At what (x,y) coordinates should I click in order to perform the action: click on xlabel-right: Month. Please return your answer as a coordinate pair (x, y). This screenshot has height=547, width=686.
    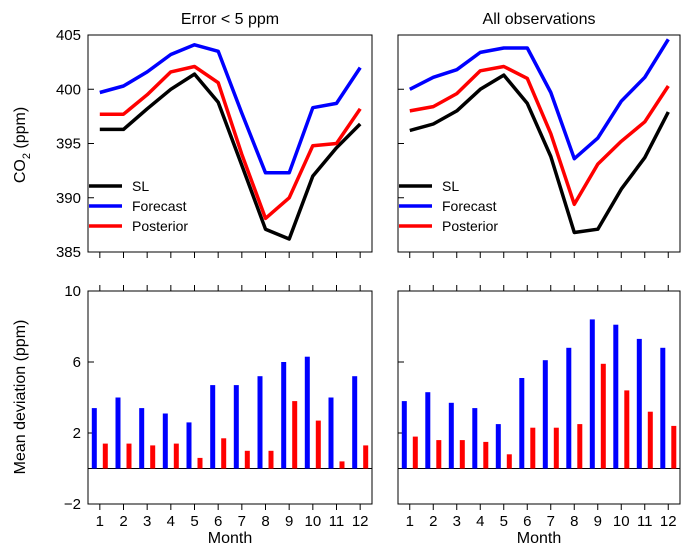
    Looking at the image, I should click on (539, 538).